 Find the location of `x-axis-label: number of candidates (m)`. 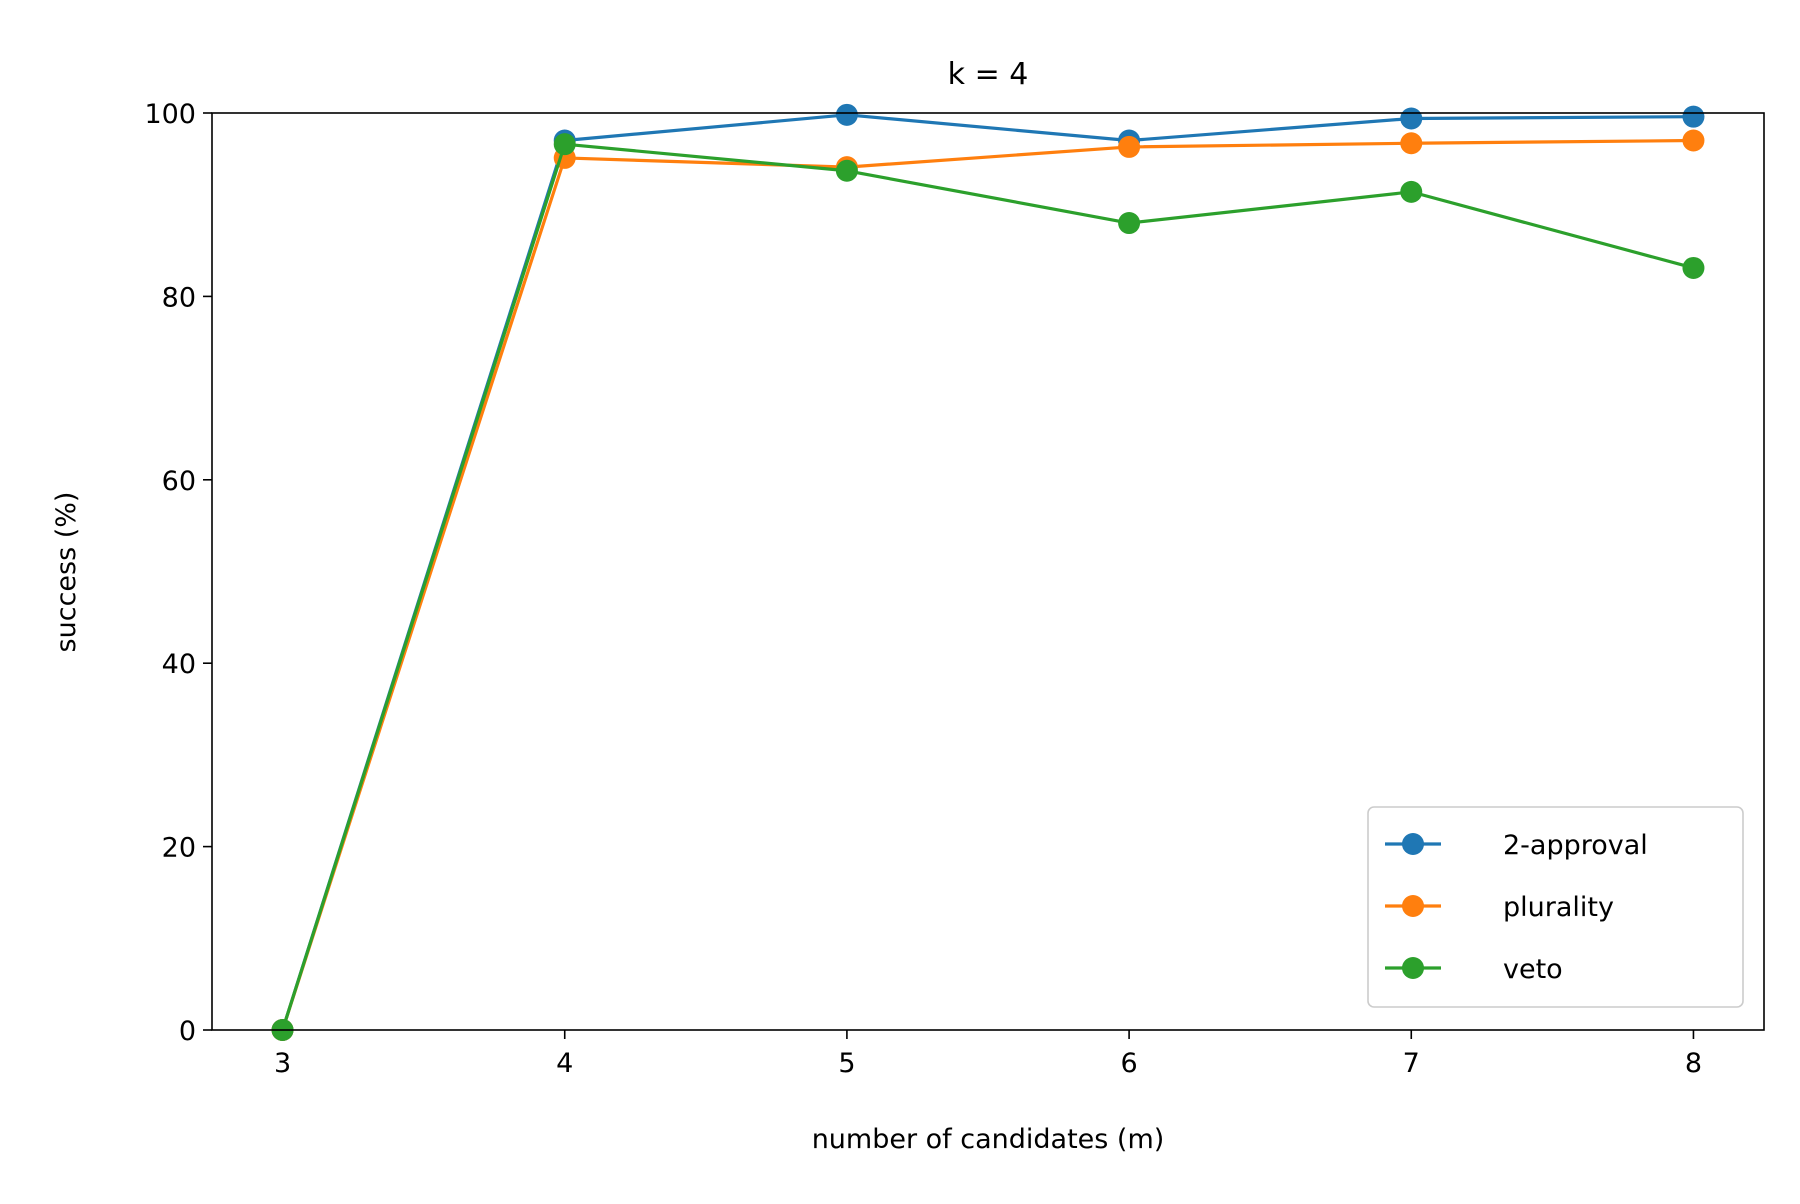

x-axis-label: number of candidates (m) is located at coordinates (988, 1139).